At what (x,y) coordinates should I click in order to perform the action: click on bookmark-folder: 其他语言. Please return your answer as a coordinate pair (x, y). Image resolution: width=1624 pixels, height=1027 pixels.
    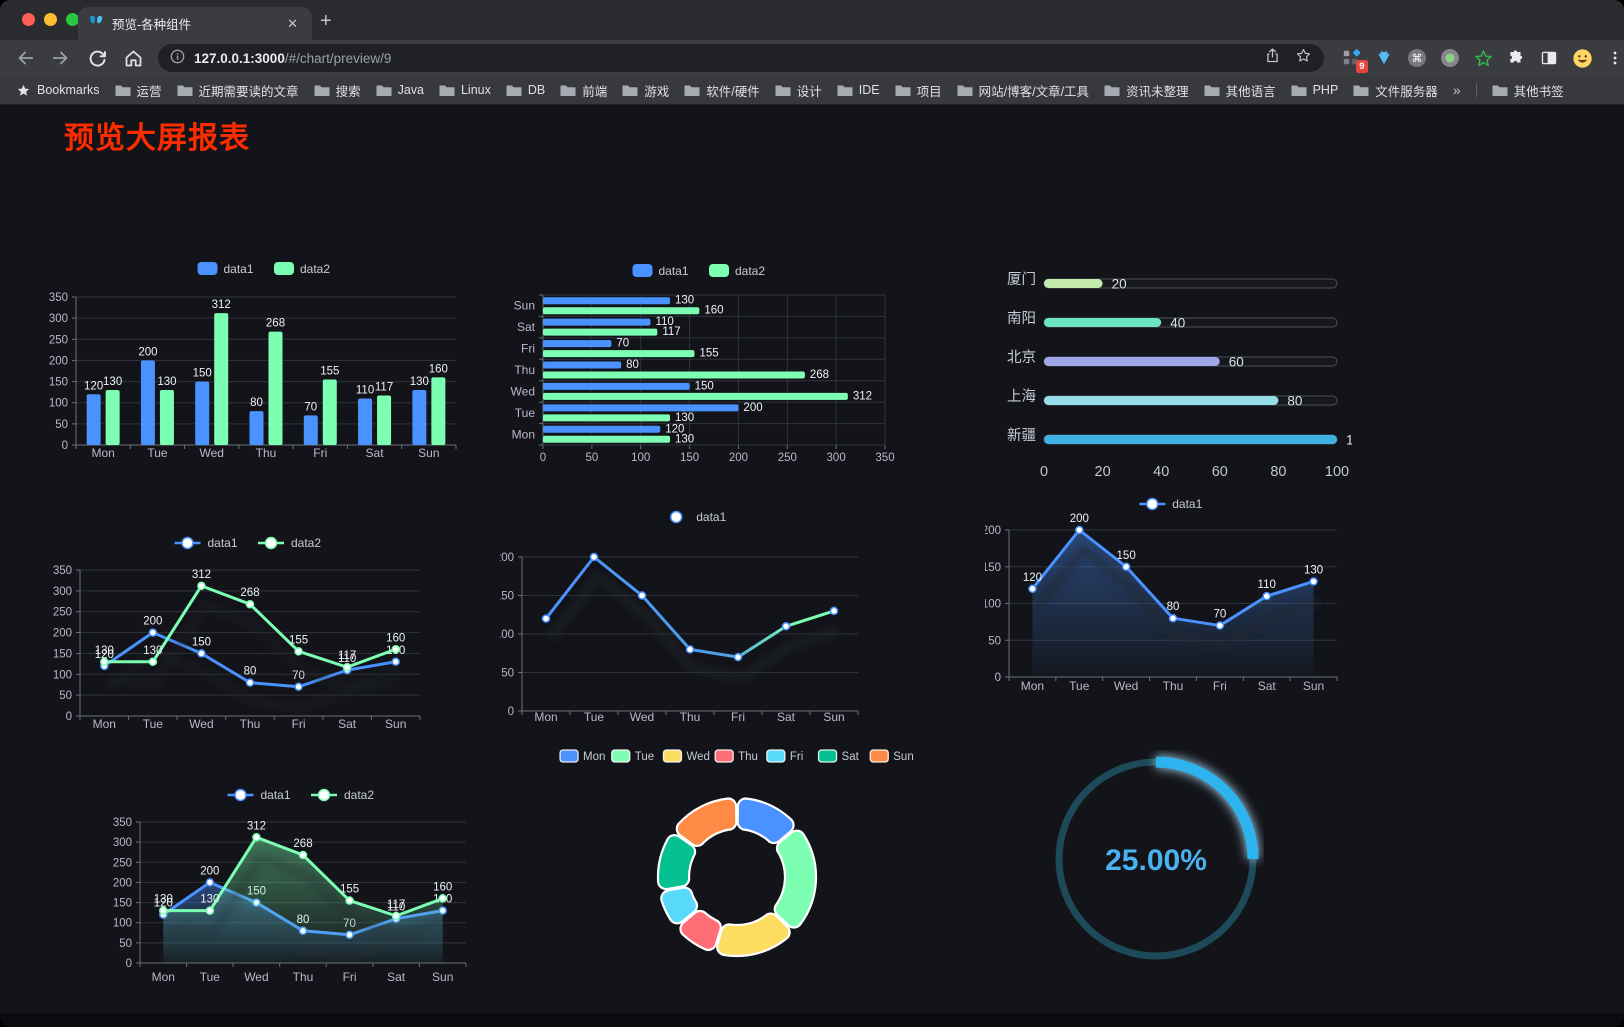
    Looking at the image, I should click on (1240, 90).